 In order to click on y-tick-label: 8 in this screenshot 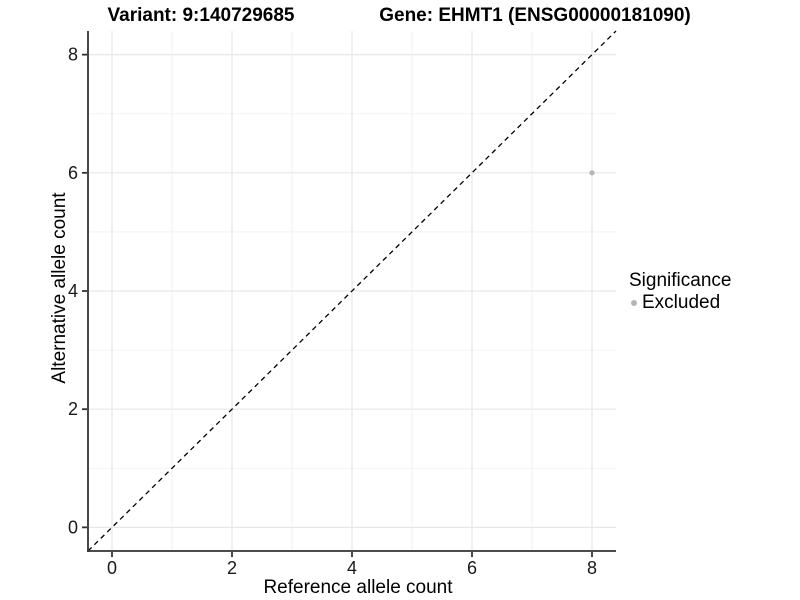, I will do `click(73, 55)`.